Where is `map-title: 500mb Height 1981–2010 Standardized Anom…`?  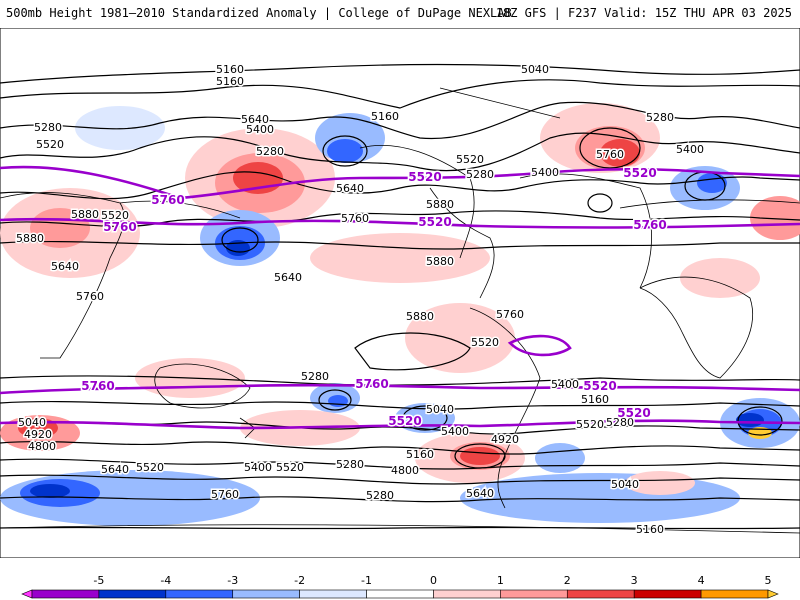 map-title: 500mb Height 1981–2010 Standardized Anom… is located at coordinates (259, 13).